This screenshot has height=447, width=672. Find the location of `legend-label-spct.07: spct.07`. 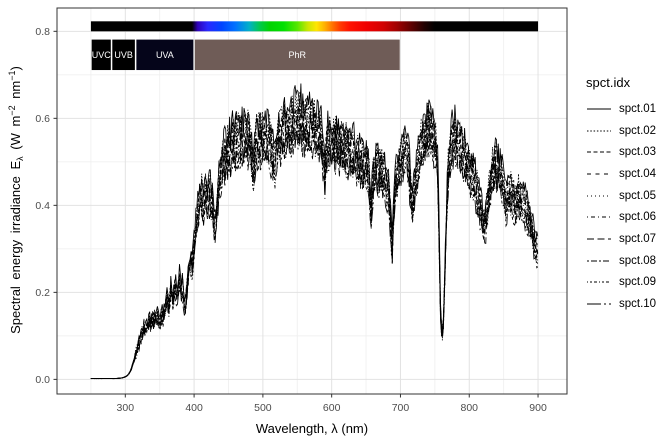

legend-label-spct.07: spct.07 is located at coordinates (638, 238).